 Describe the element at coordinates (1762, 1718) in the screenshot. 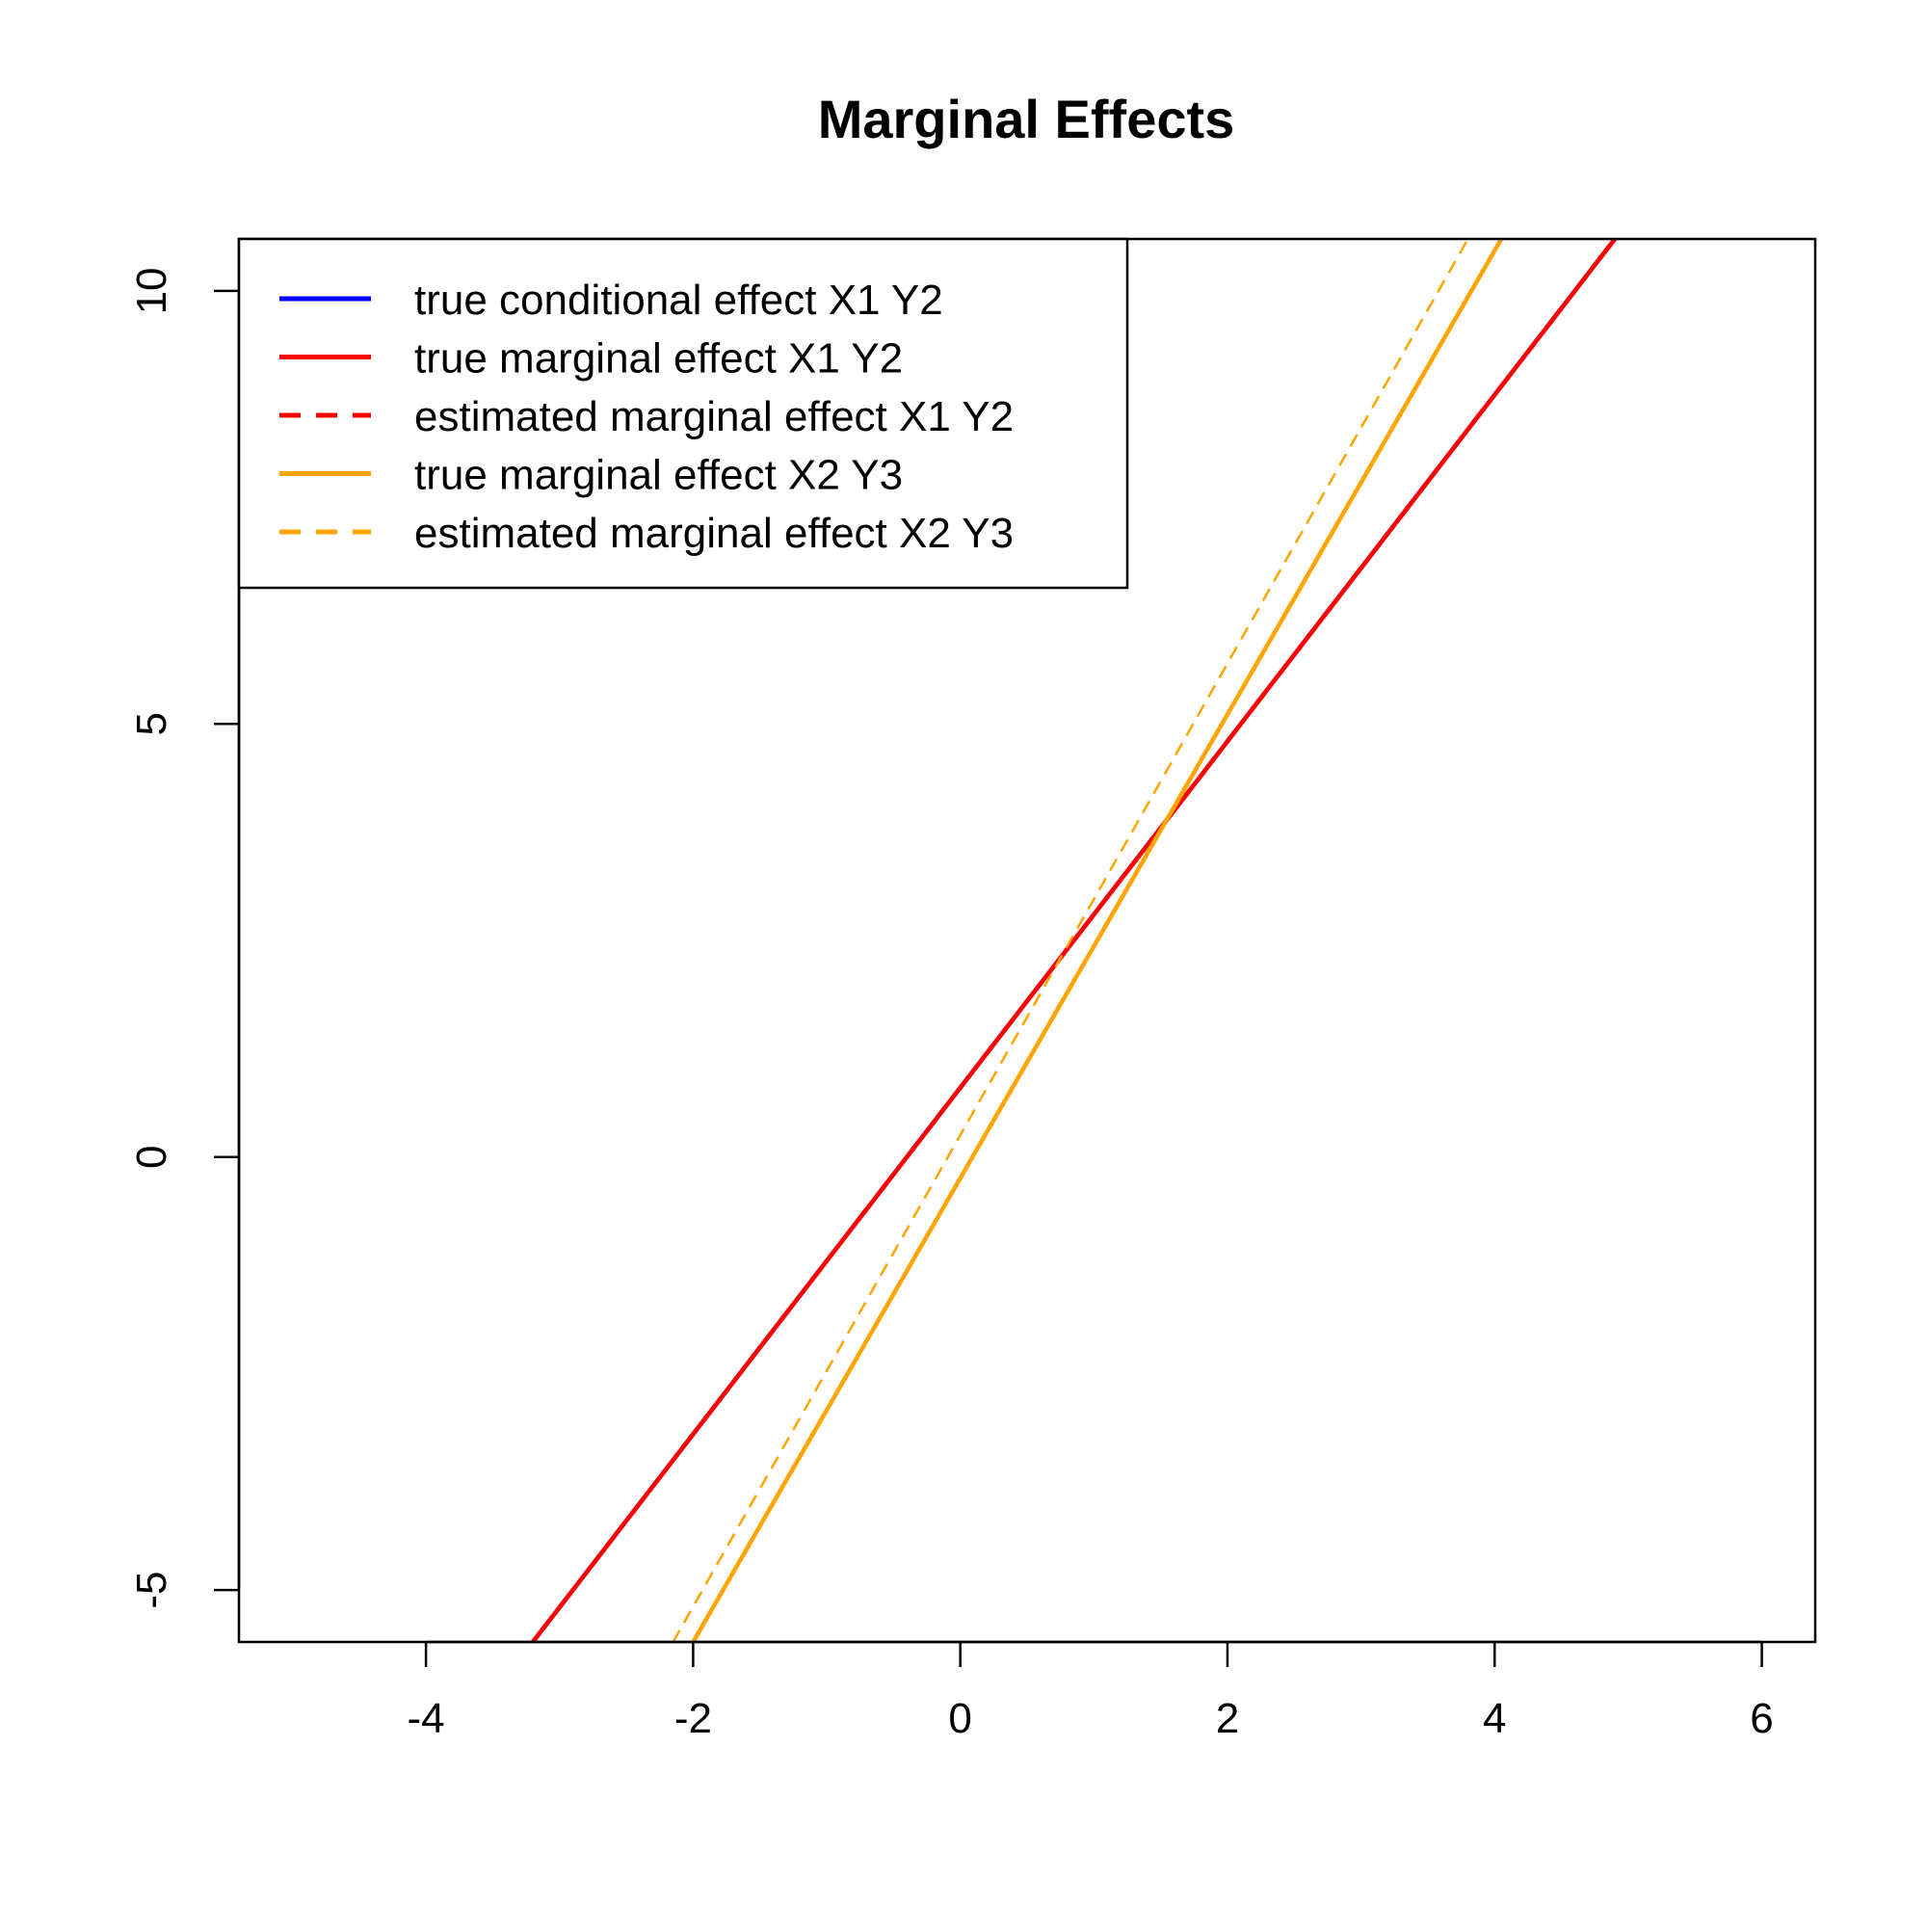

I see `x-tick-label: 6` at that location.